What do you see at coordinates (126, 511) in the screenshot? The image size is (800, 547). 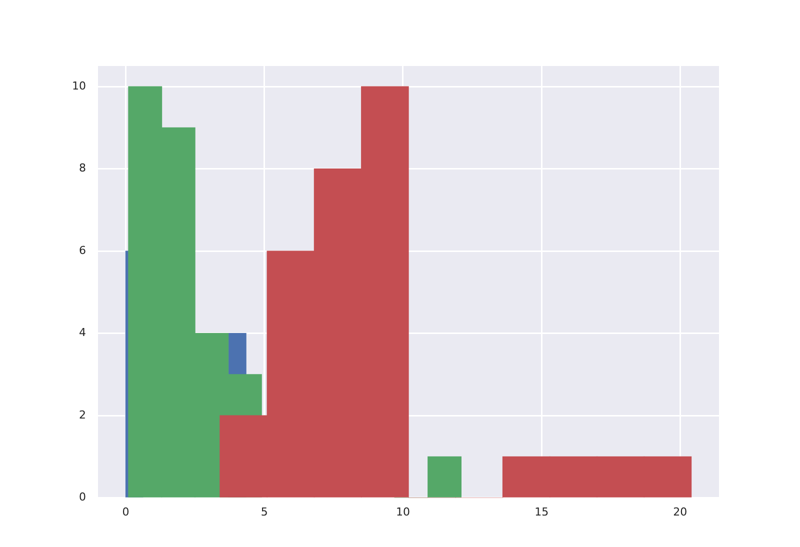 I see `x-tick-label: 0` at bounding box center [126, 511].